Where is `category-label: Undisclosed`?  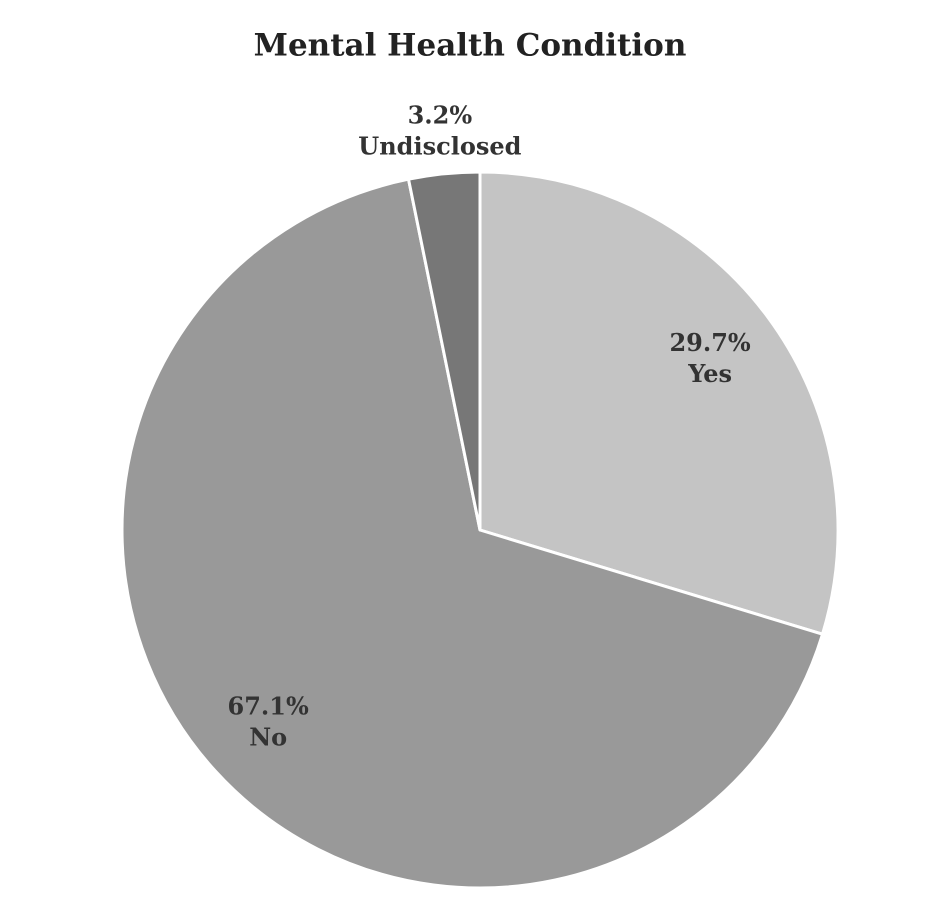
category-label: Undisclosed is located at coordinates (439, 146).